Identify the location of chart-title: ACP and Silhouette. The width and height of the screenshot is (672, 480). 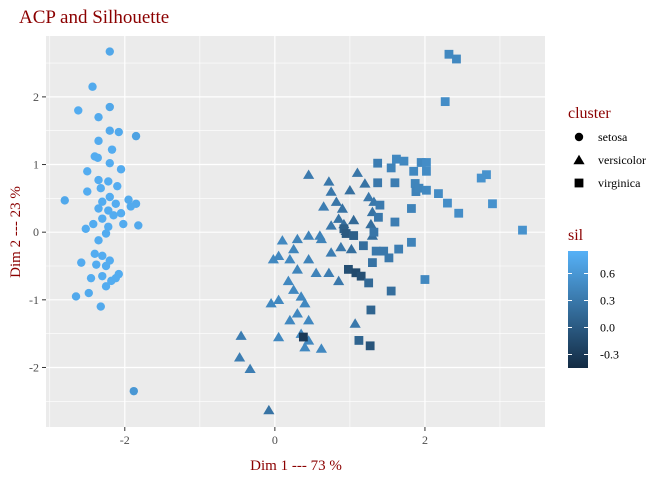
(94, 17).